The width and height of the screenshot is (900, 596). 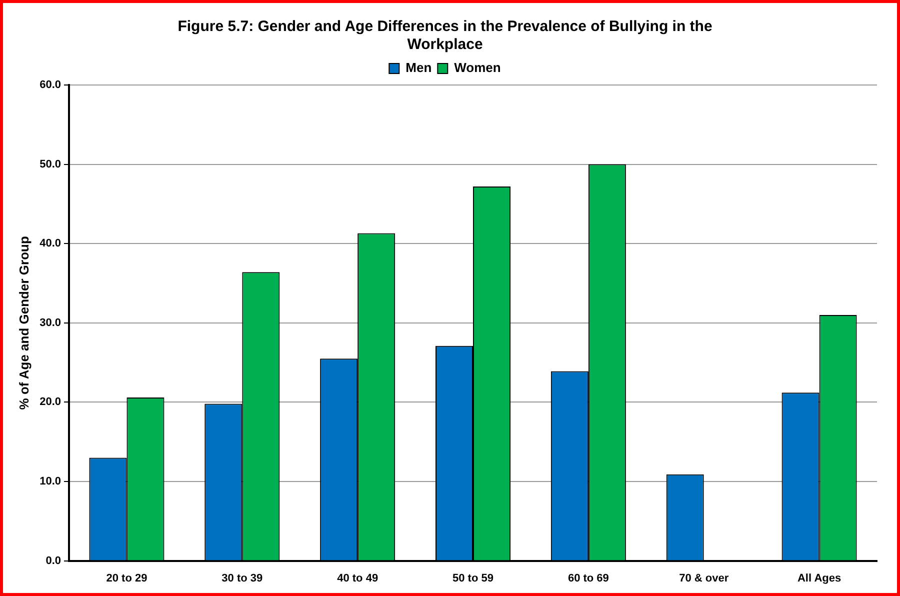 I want to click on x-tick-label: 40 to 49, so click(x=357, y=578).